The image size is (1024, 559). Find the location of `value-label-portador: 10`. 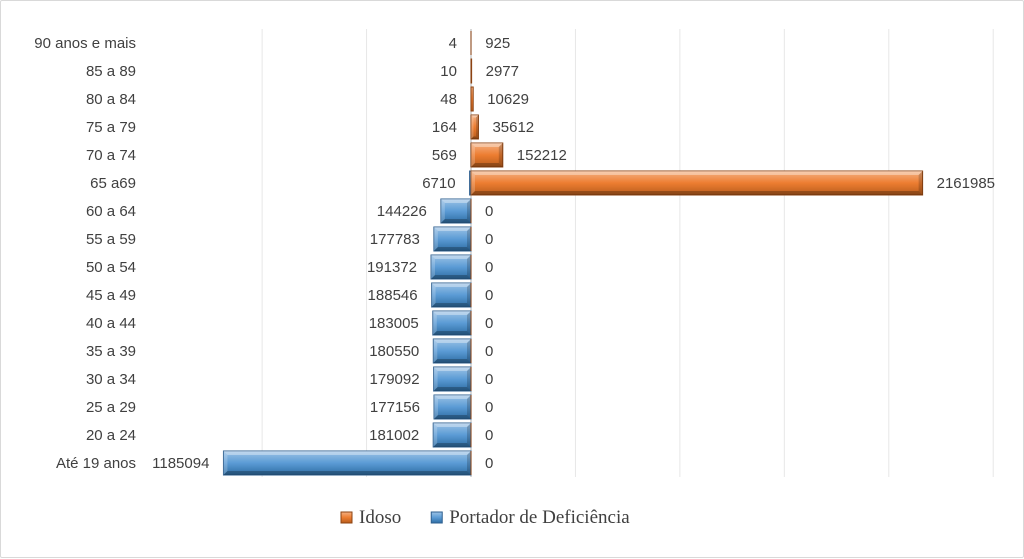

value-label-portador: 10 is located at coordinates (448, 71).